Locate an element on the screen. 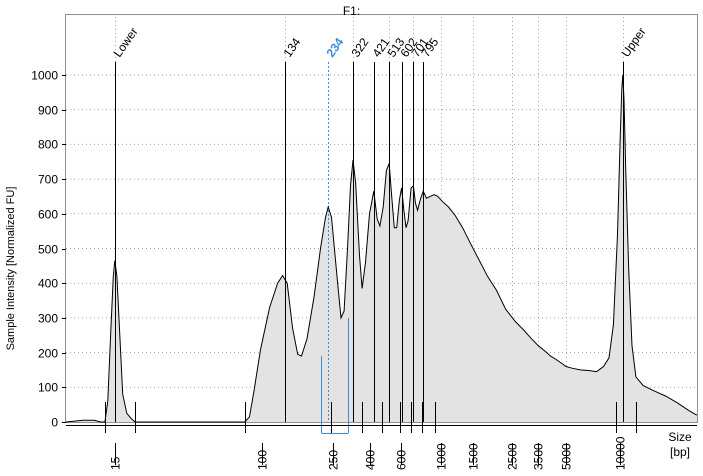  x-tick-label: 1000 is located at coordinates (442, 456).